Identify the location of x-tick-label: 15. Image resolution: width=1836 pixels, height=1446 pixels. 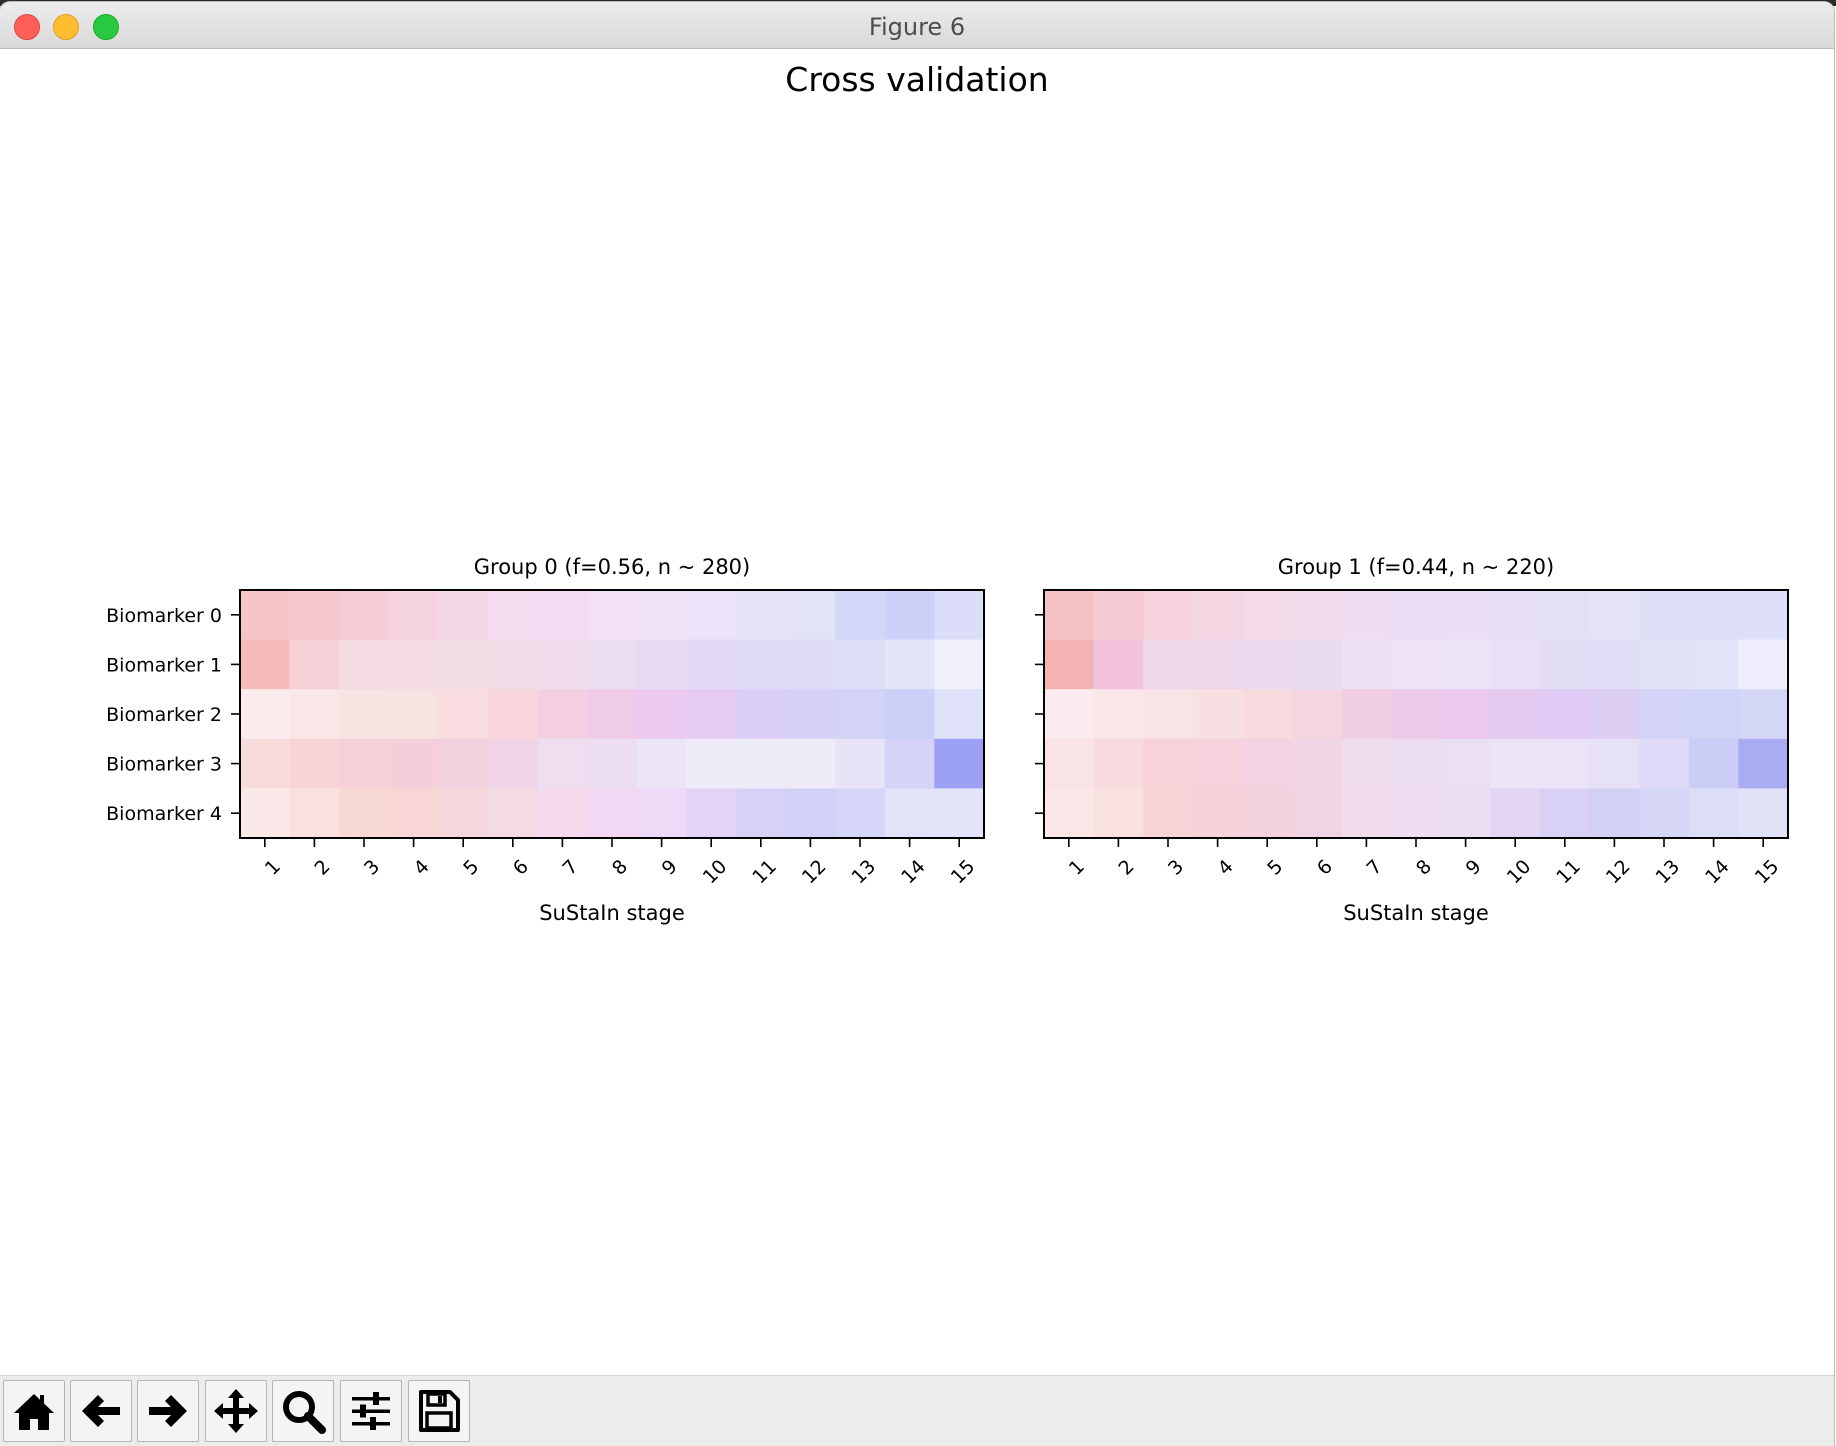
(963, 872).